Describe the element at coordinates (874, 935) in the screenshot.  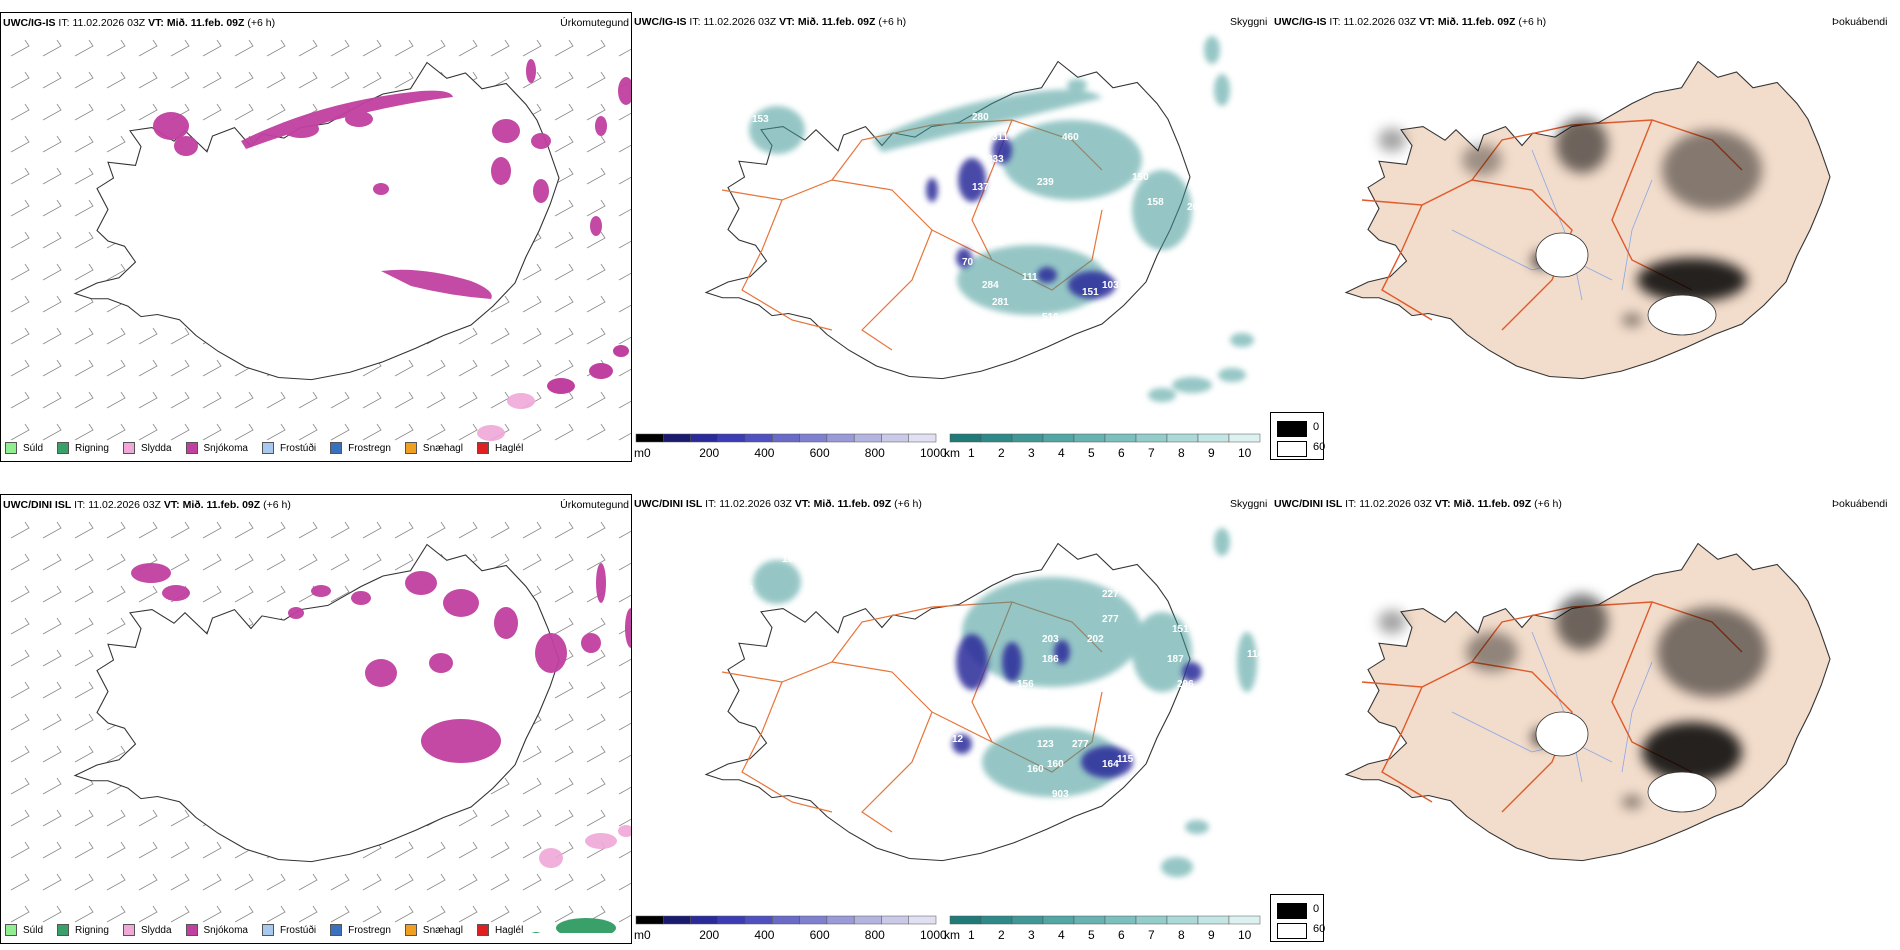
I see `colorbar-tick: 800` at that location.